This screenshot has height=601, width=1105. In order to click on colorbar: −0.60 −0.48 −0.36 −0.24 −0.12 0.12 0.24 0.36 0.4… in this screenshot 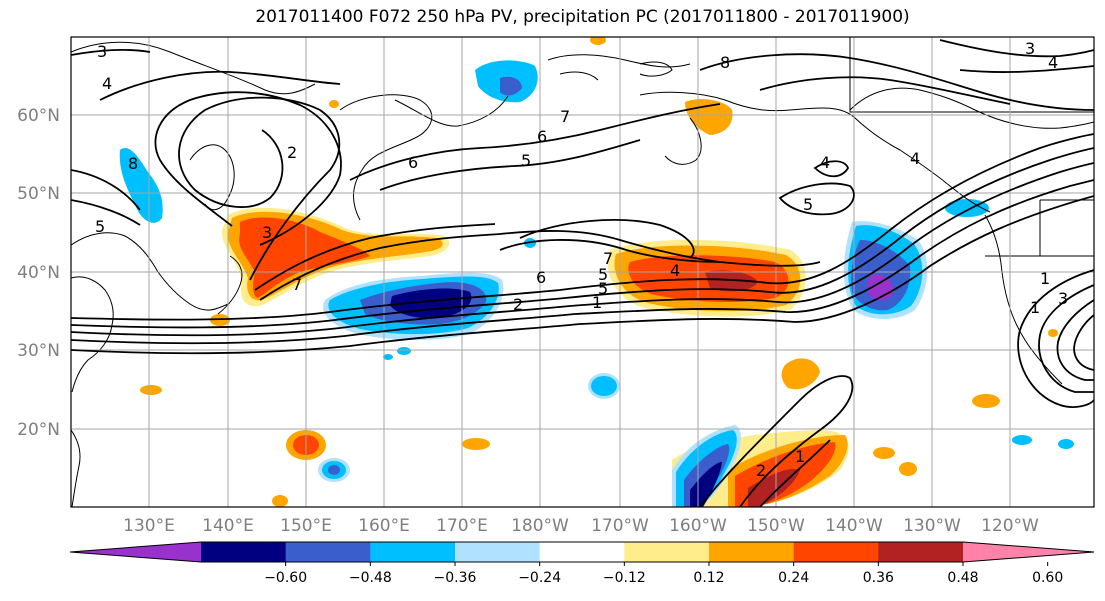, I will do `click(582, 563)`.